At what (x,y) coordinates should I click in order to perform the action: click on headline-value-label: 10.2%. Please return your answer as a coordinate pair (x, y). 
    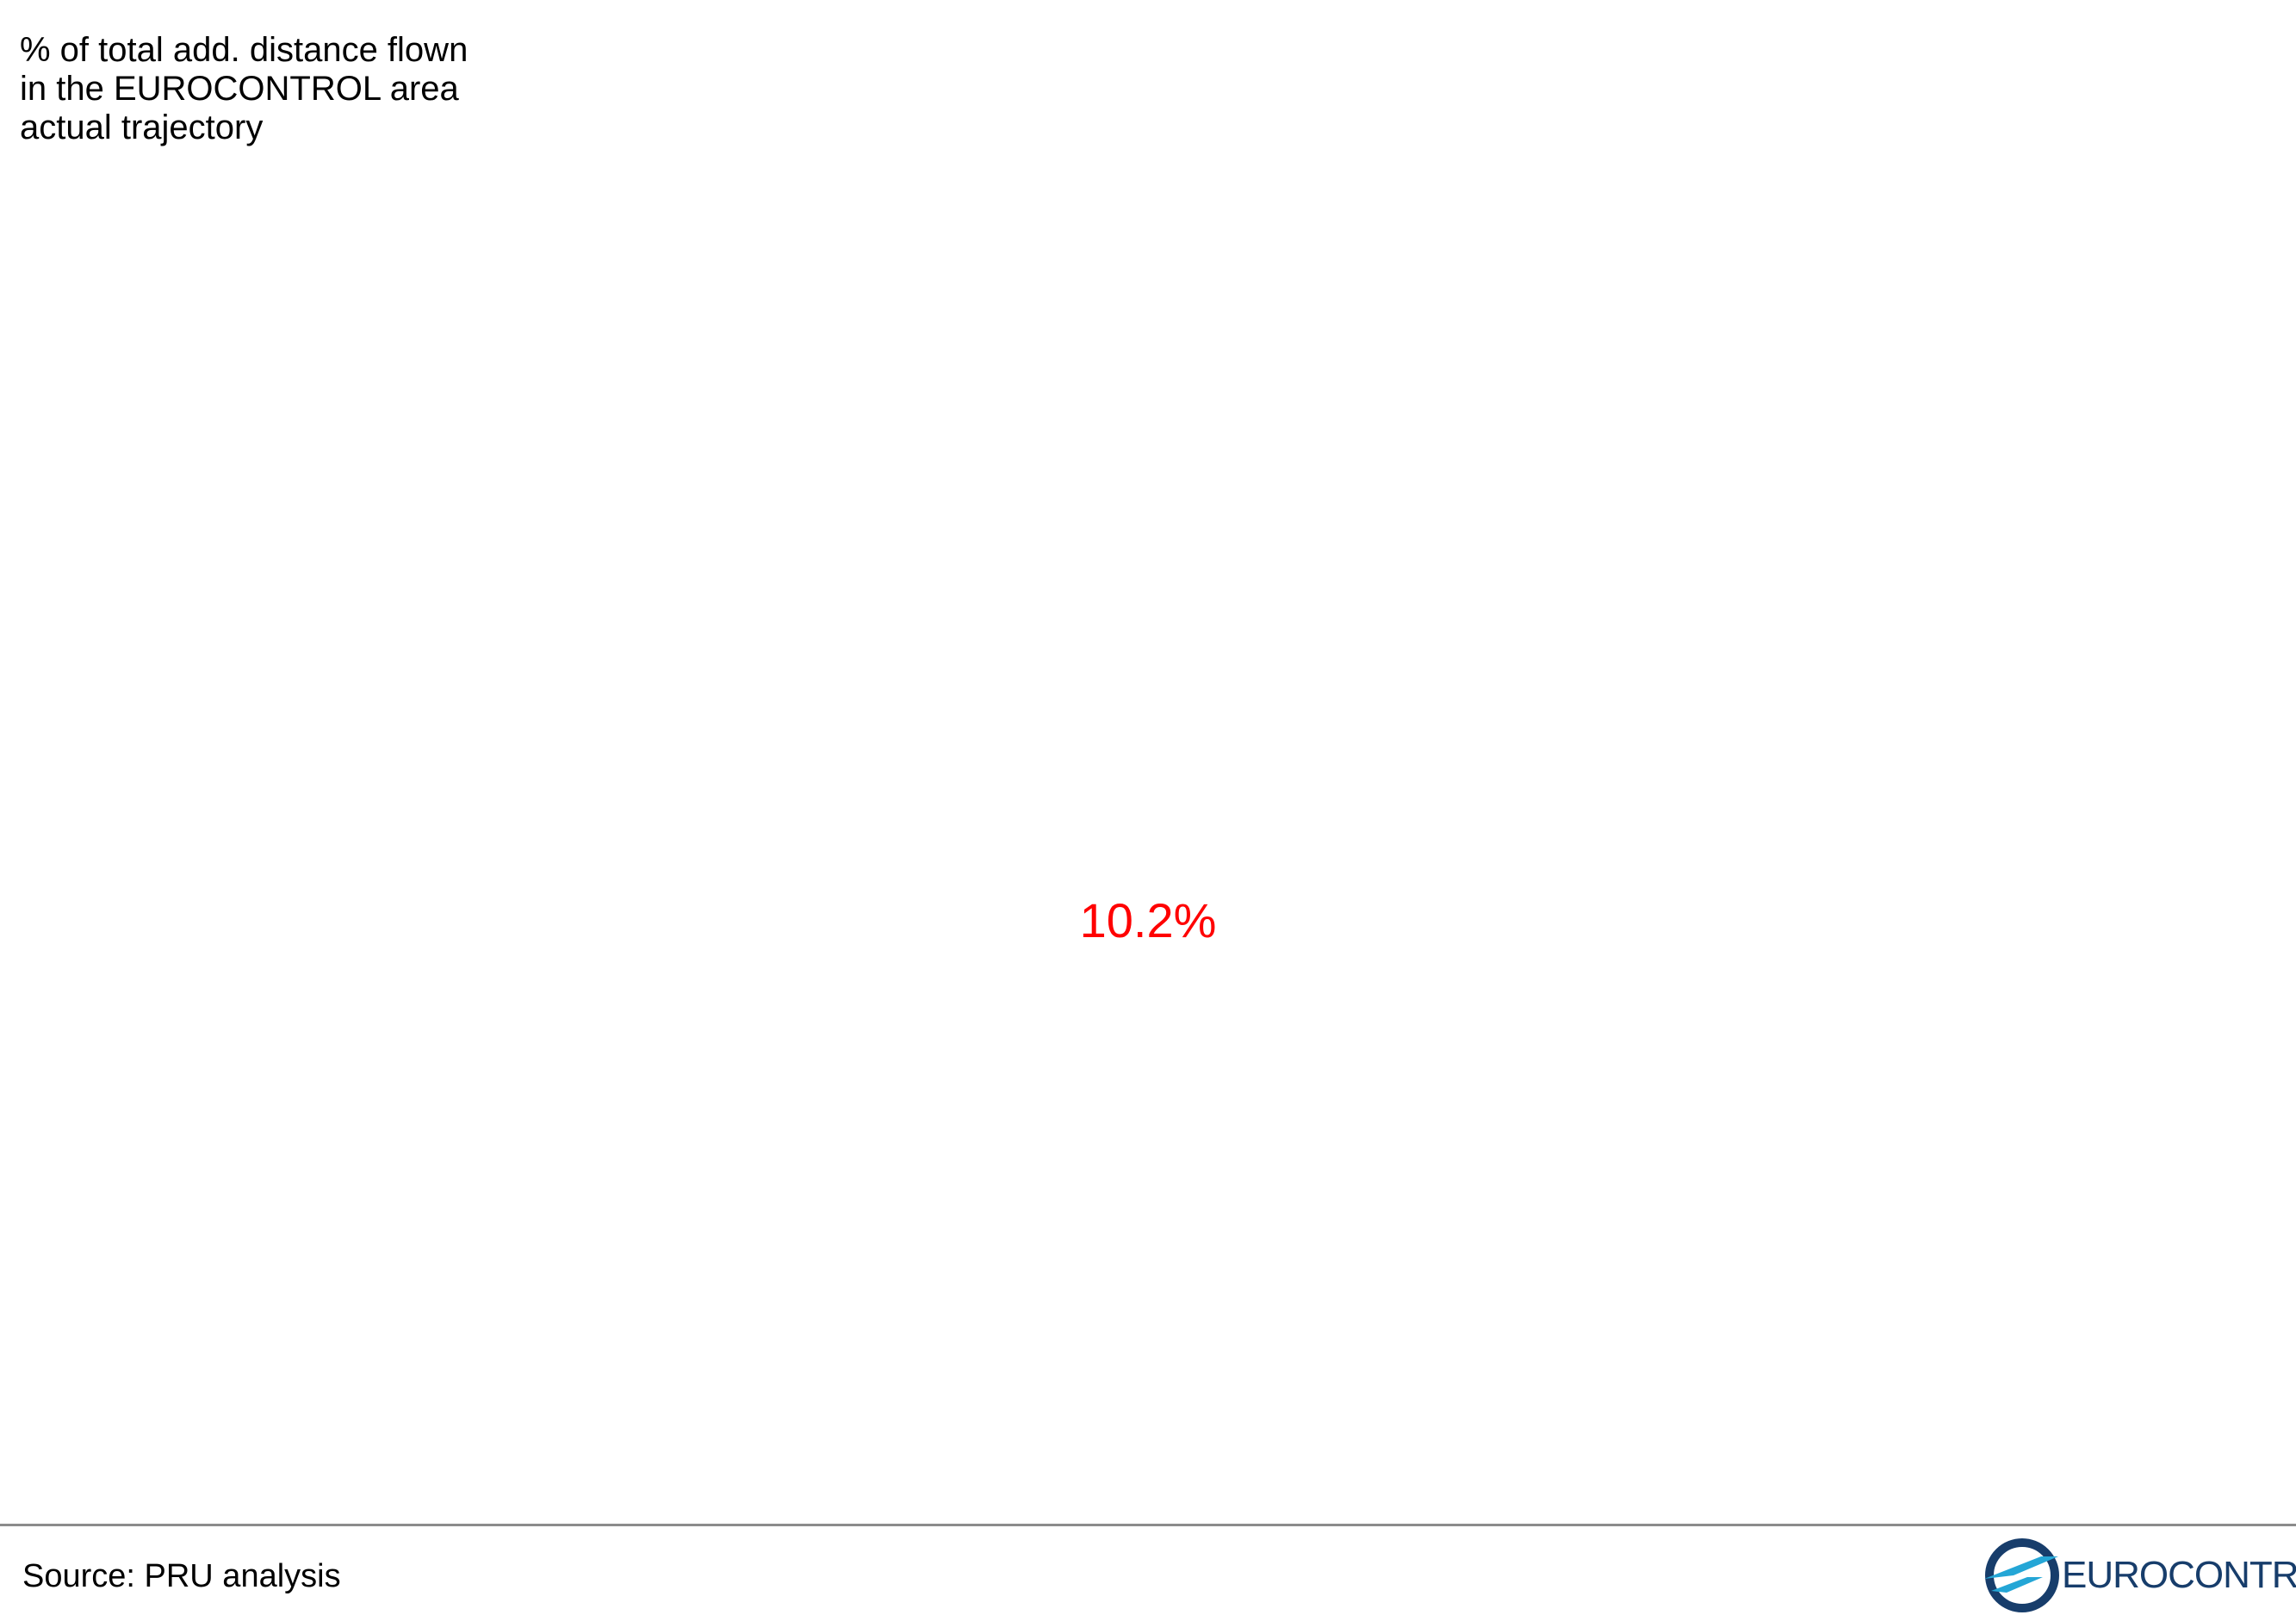
    Looking at the image, I should click on (1148, 920).